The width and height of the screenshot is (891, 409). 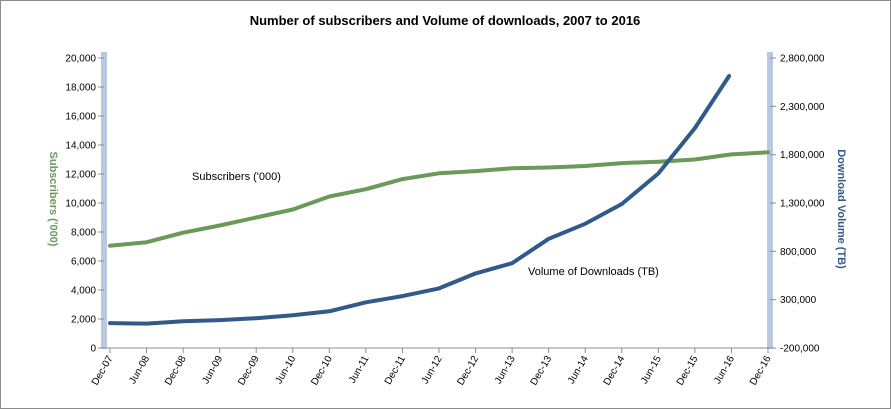 What do you see at coordinates (286, 370) in the screenshot?
I see `x-tick-label: Jun-10` at bounding box center [286, 370].